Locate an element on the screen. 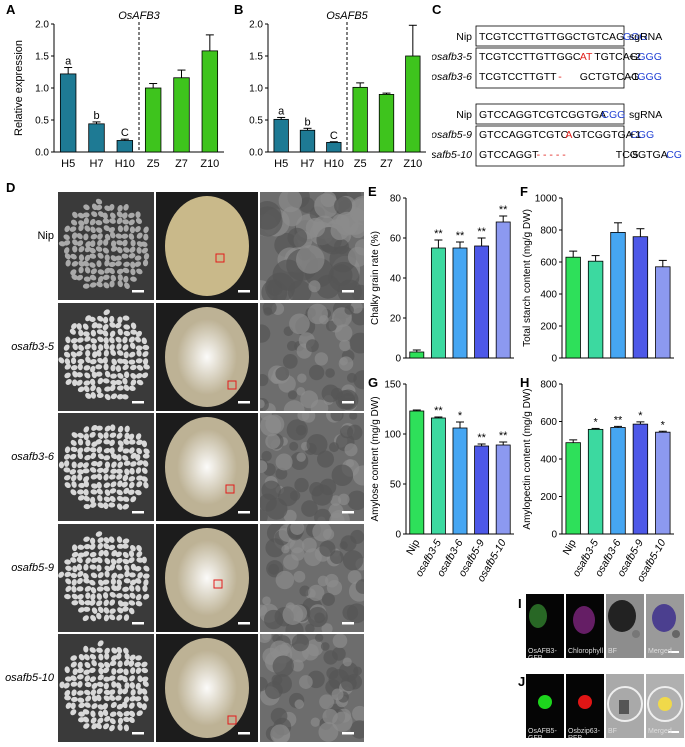 The image size is (685, 747). grain-row-label: osafb3-6 is located at coordinates (32, 457).